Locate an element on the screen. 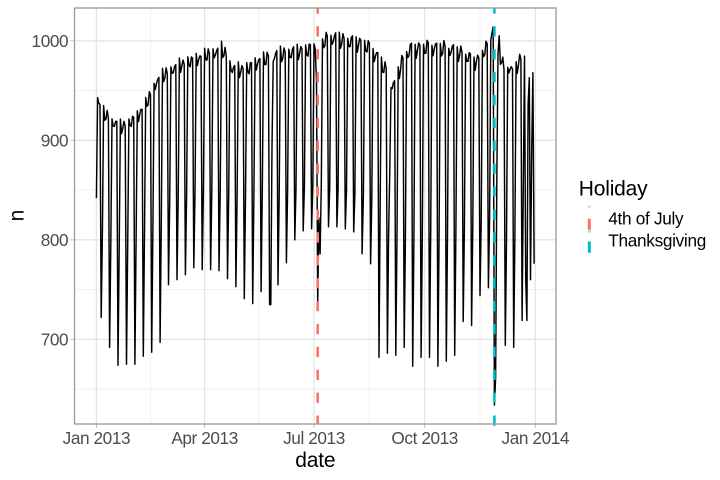 This screenshot has width=720, height=480. svg-text: 4th of July is located at coordinates (646, 219).